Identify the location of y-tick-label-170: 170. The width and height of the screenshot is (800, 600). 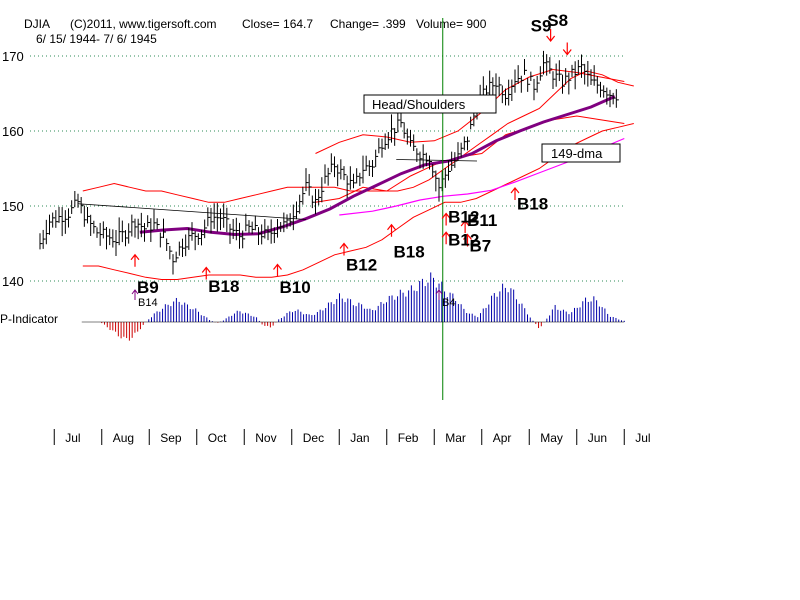
(13, 56).